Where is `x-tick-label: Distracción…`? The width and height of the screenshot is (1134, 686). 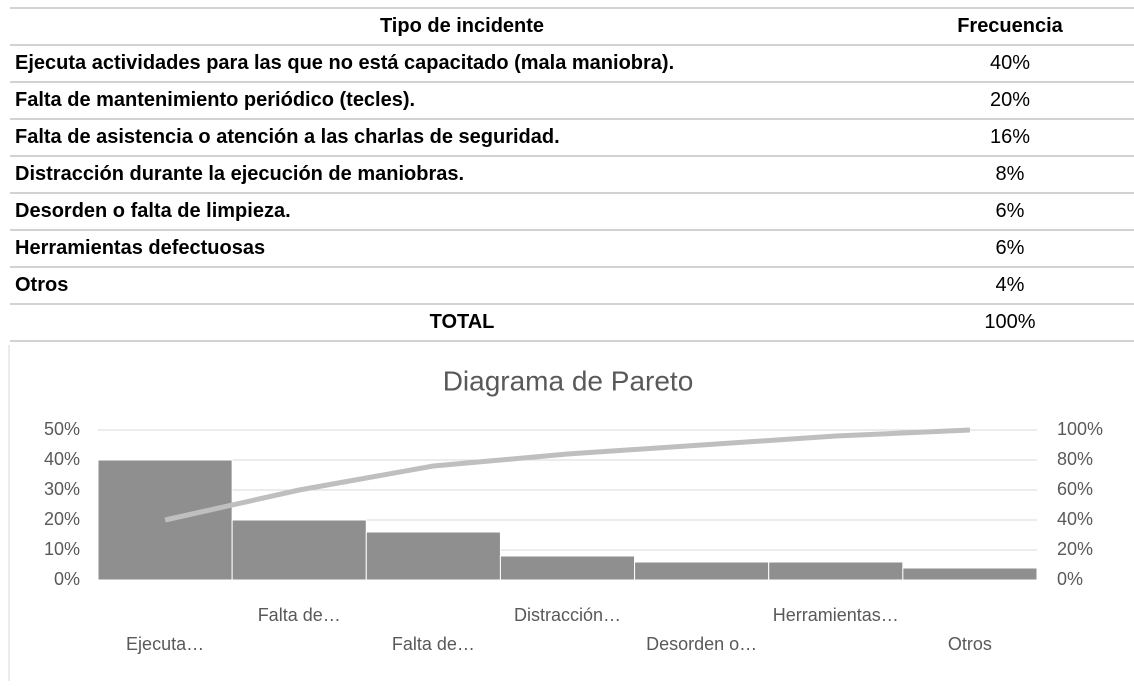 x-tick-label: Distracción… is located at coordinates (567, 615).